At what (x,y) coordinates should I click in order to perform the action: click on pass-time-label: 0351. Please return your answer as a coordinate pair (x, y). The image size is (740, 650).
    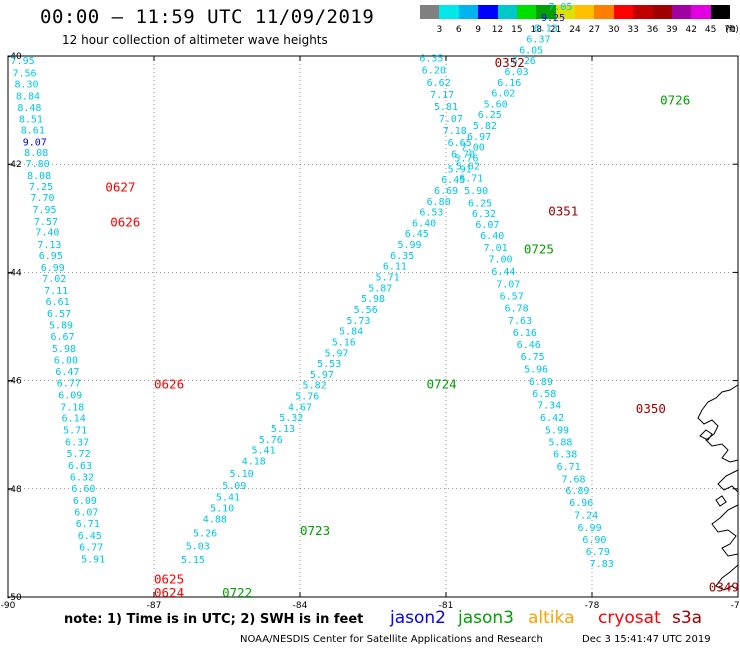
    Looking at the image, I should click on (563, 211).